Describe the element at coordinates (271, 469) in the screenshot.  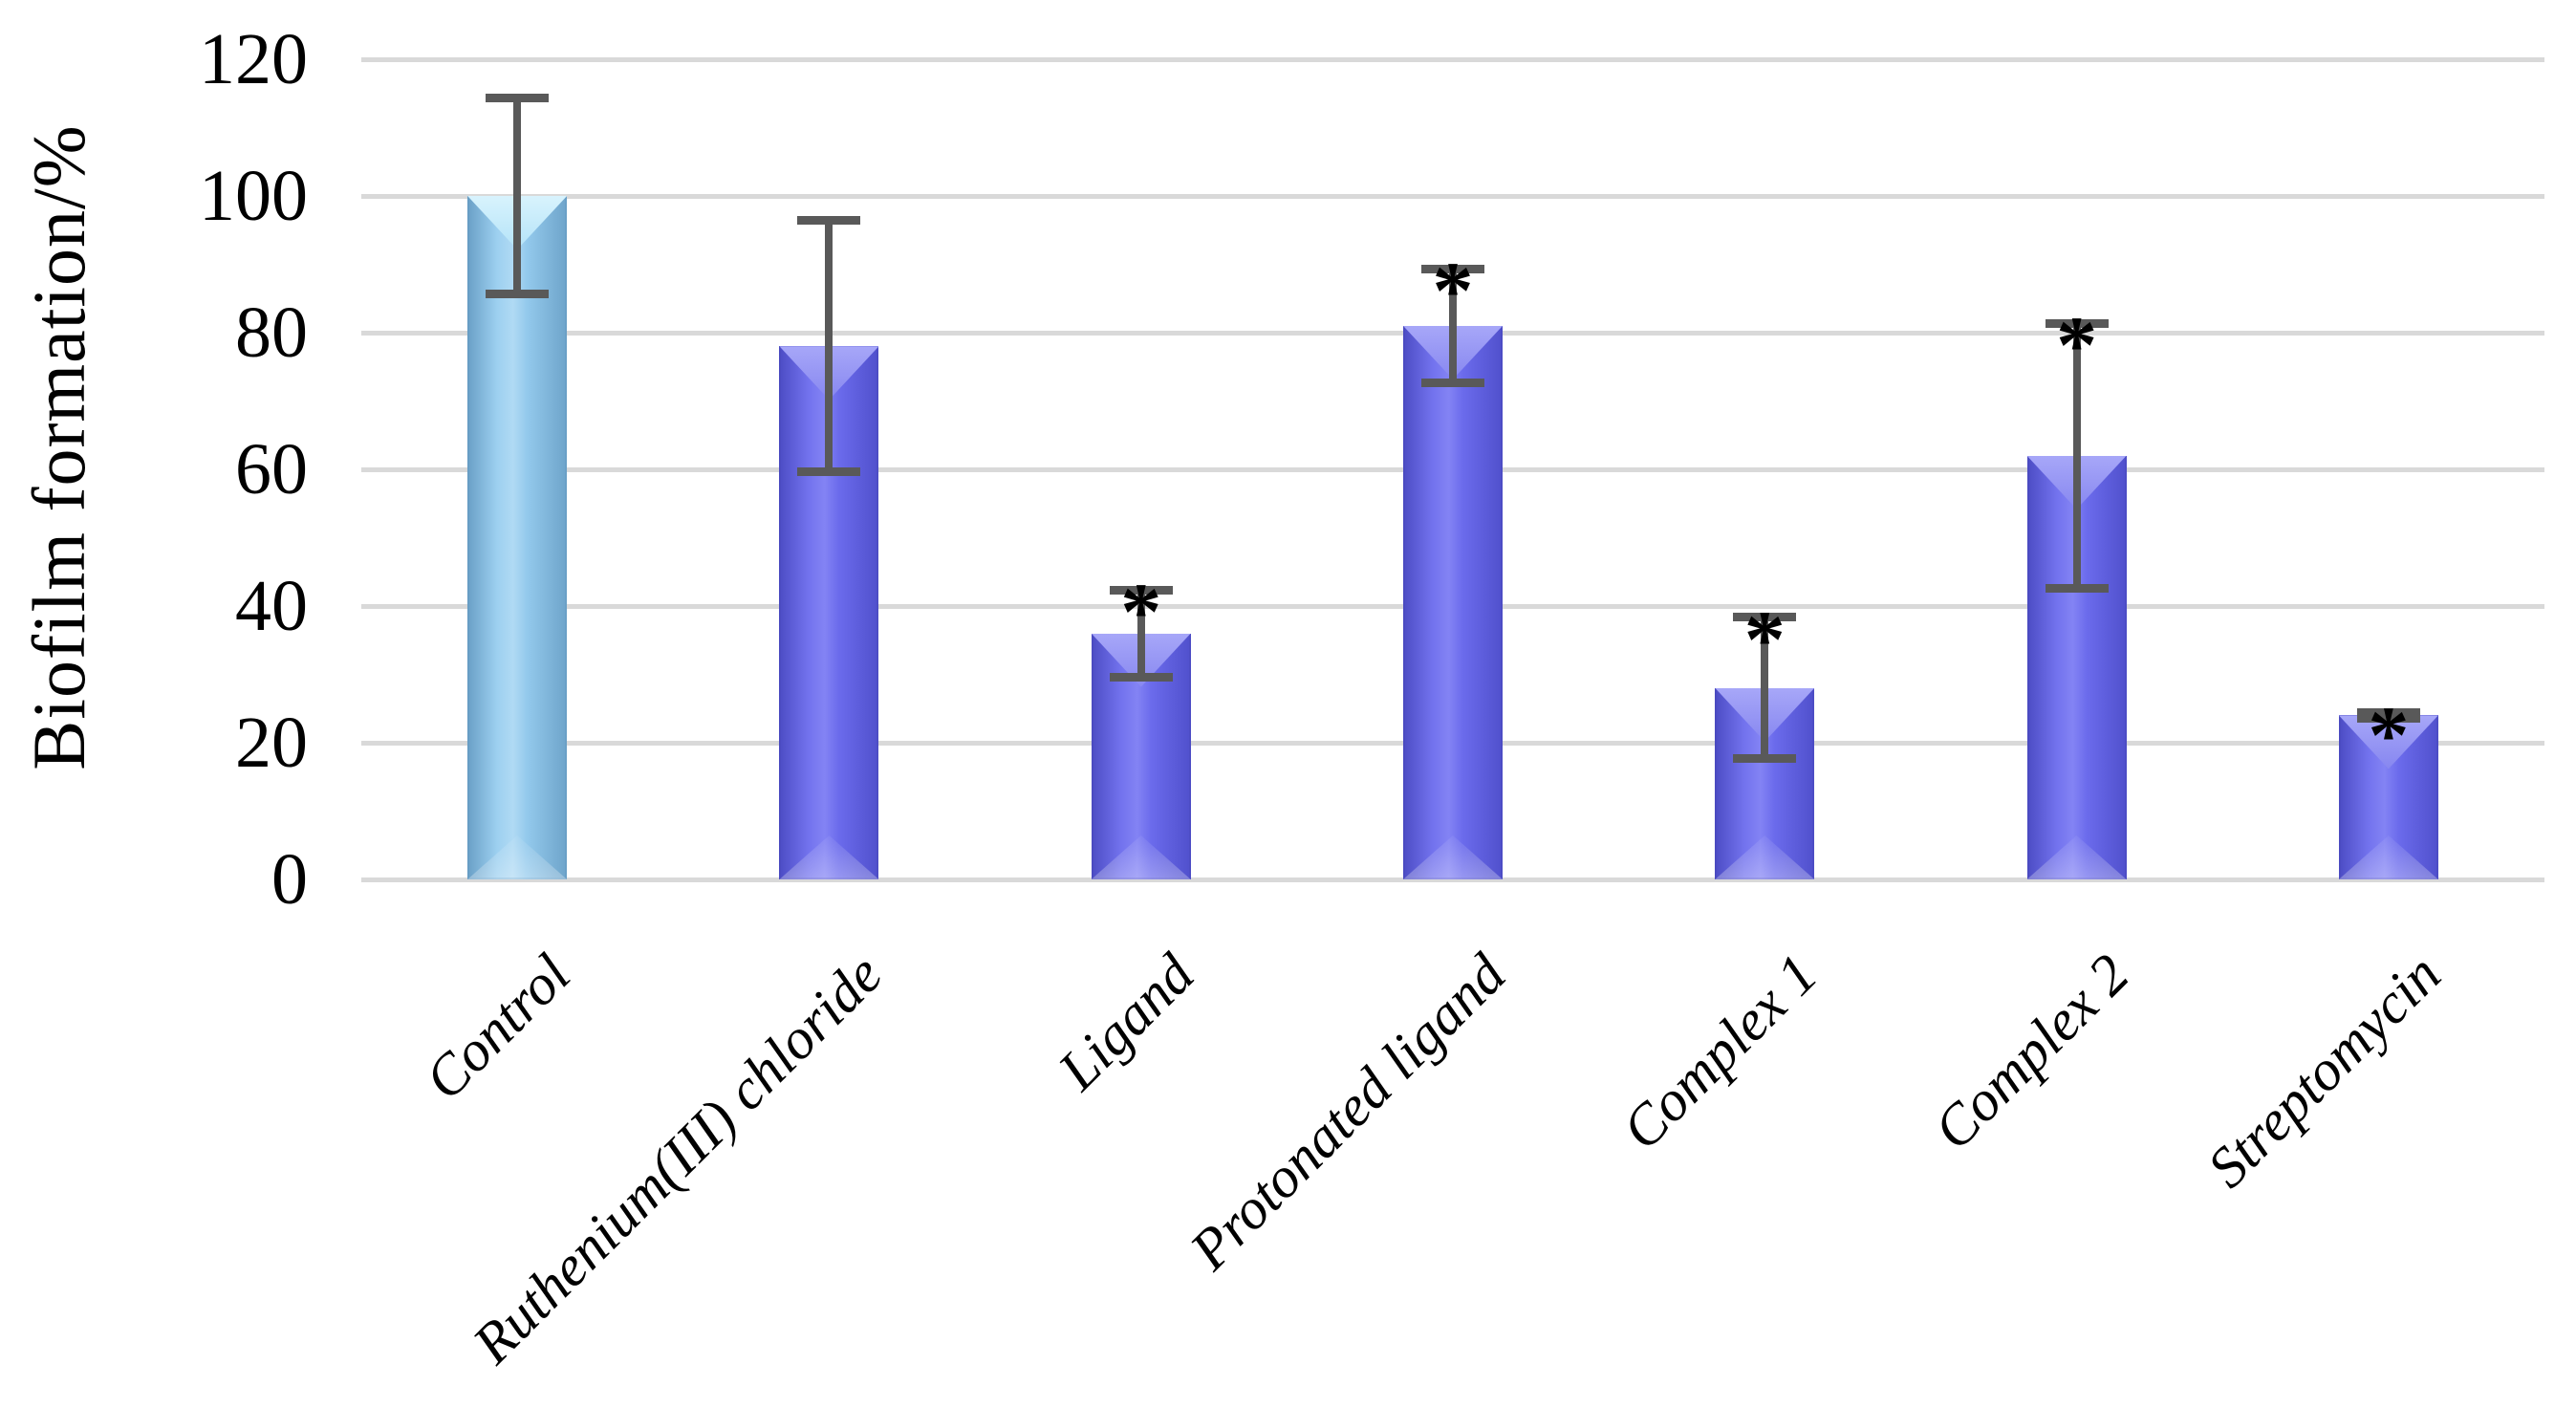
I see `y-tick-label: 60` at that location.